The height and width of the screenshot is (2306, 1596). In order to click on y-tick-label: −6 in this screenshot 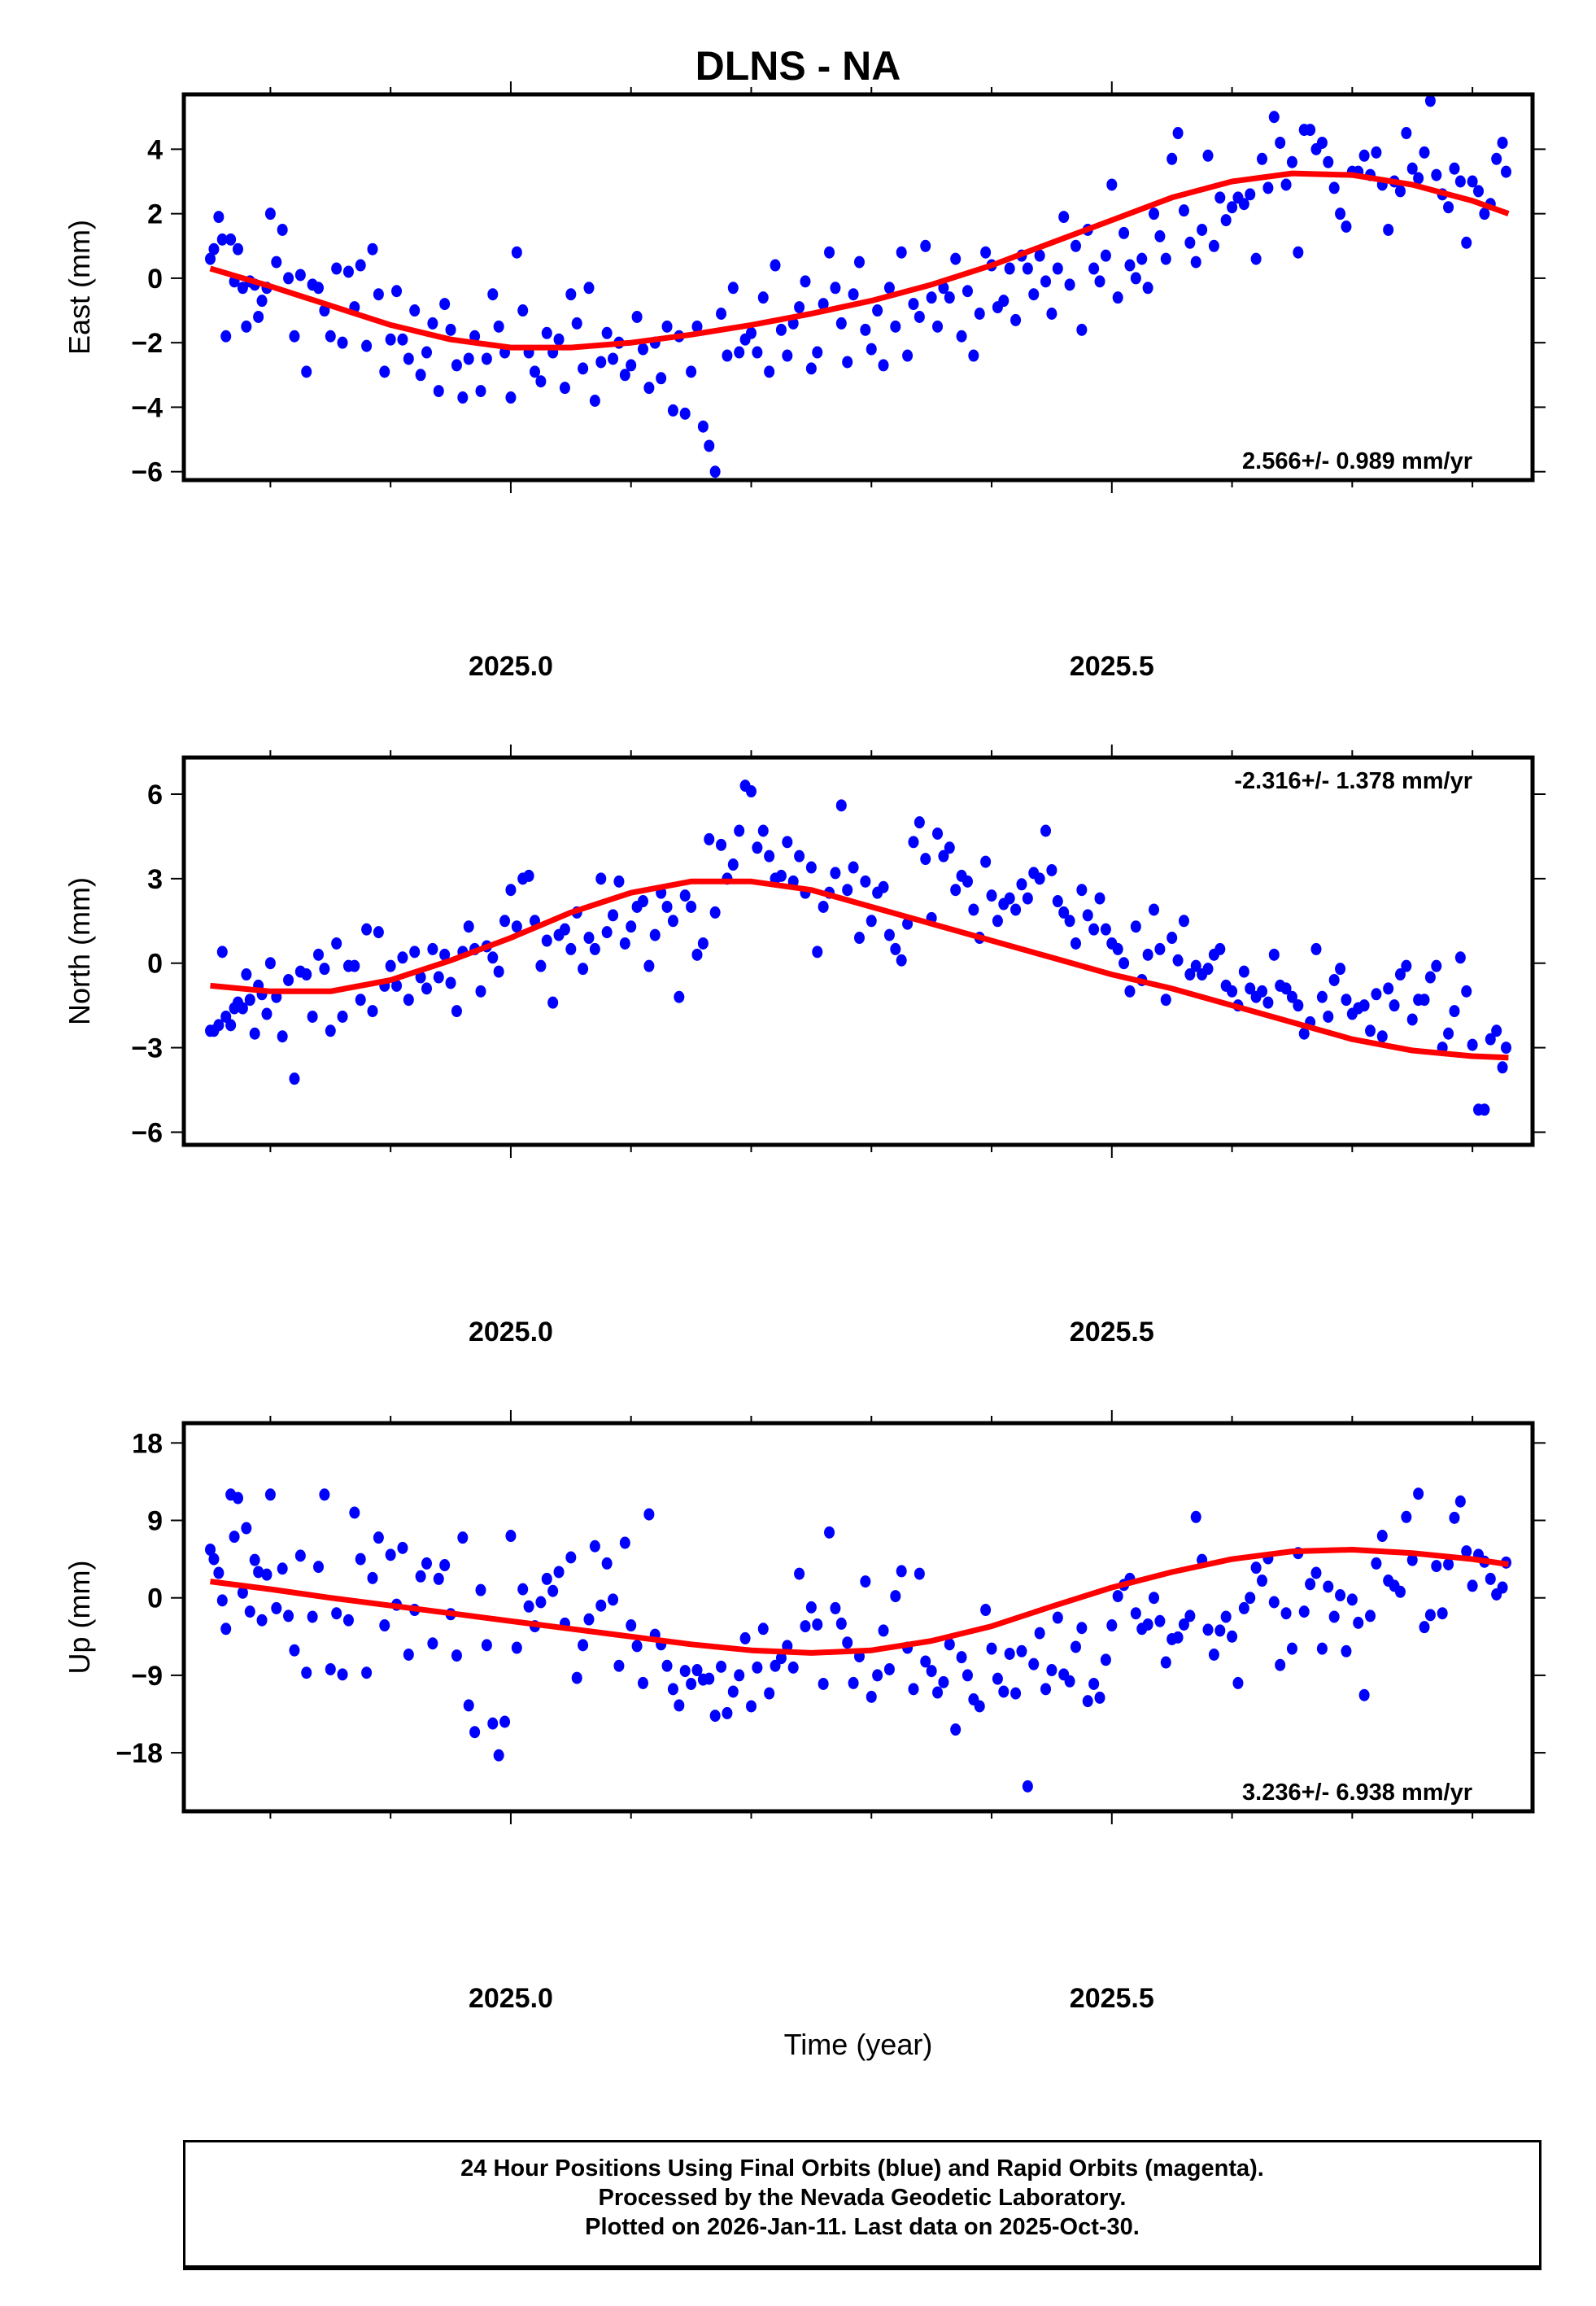, I will do `click(147, 473)`.